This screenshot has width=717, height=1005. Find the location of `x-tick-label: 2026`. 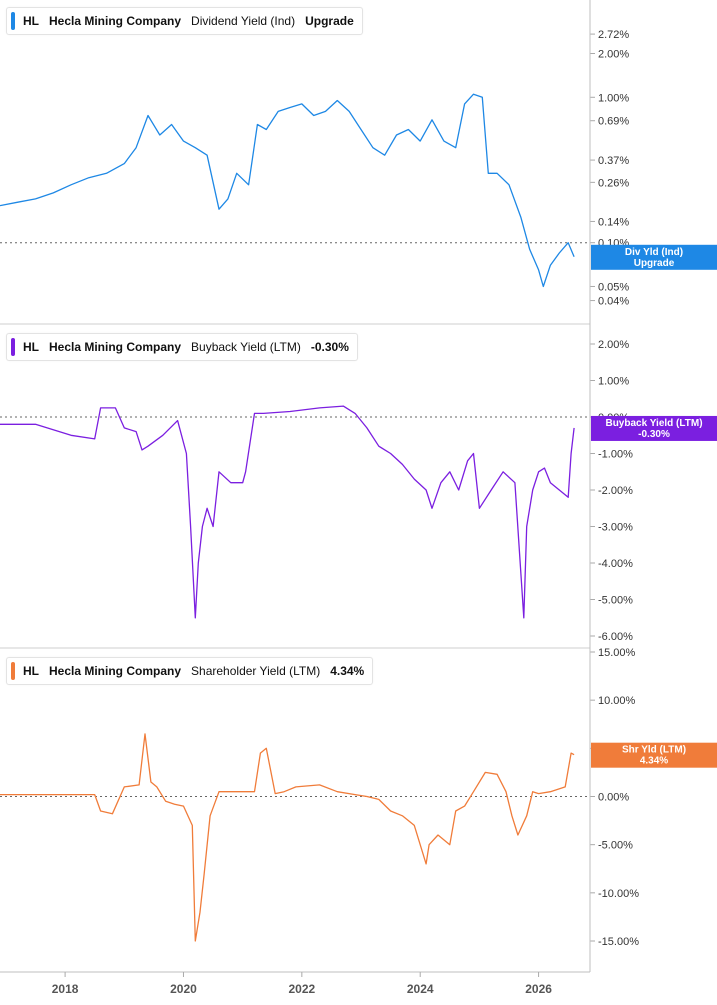

x-tick-label: 2026 is located at coordinates (538, 989).